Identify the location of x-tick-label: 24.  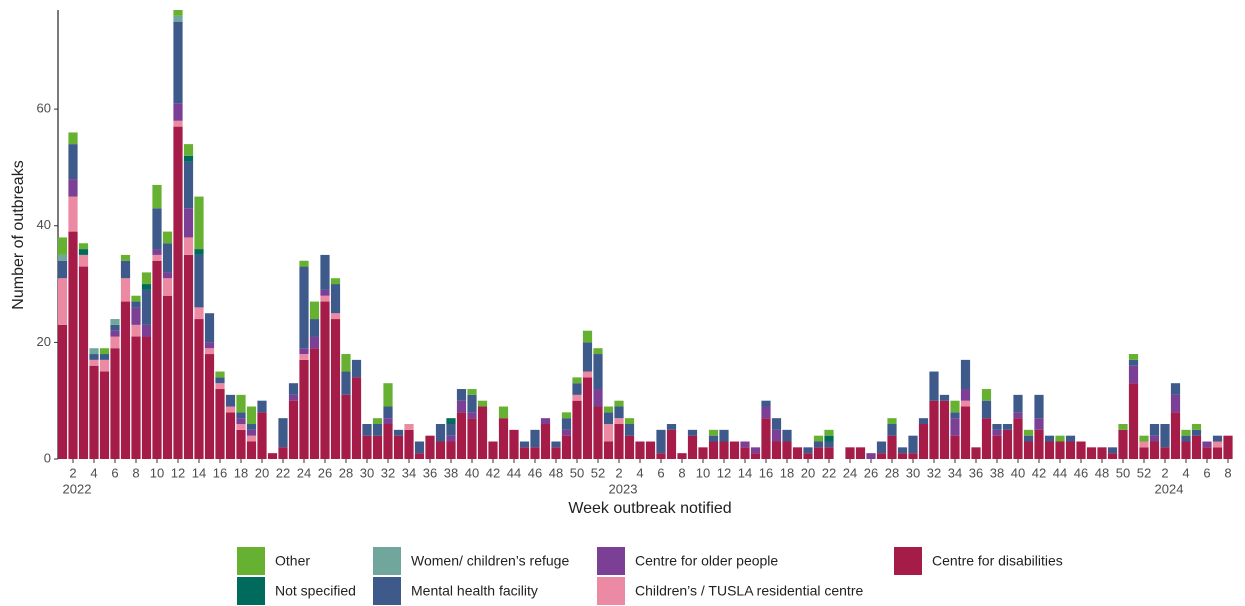
(304, 472).